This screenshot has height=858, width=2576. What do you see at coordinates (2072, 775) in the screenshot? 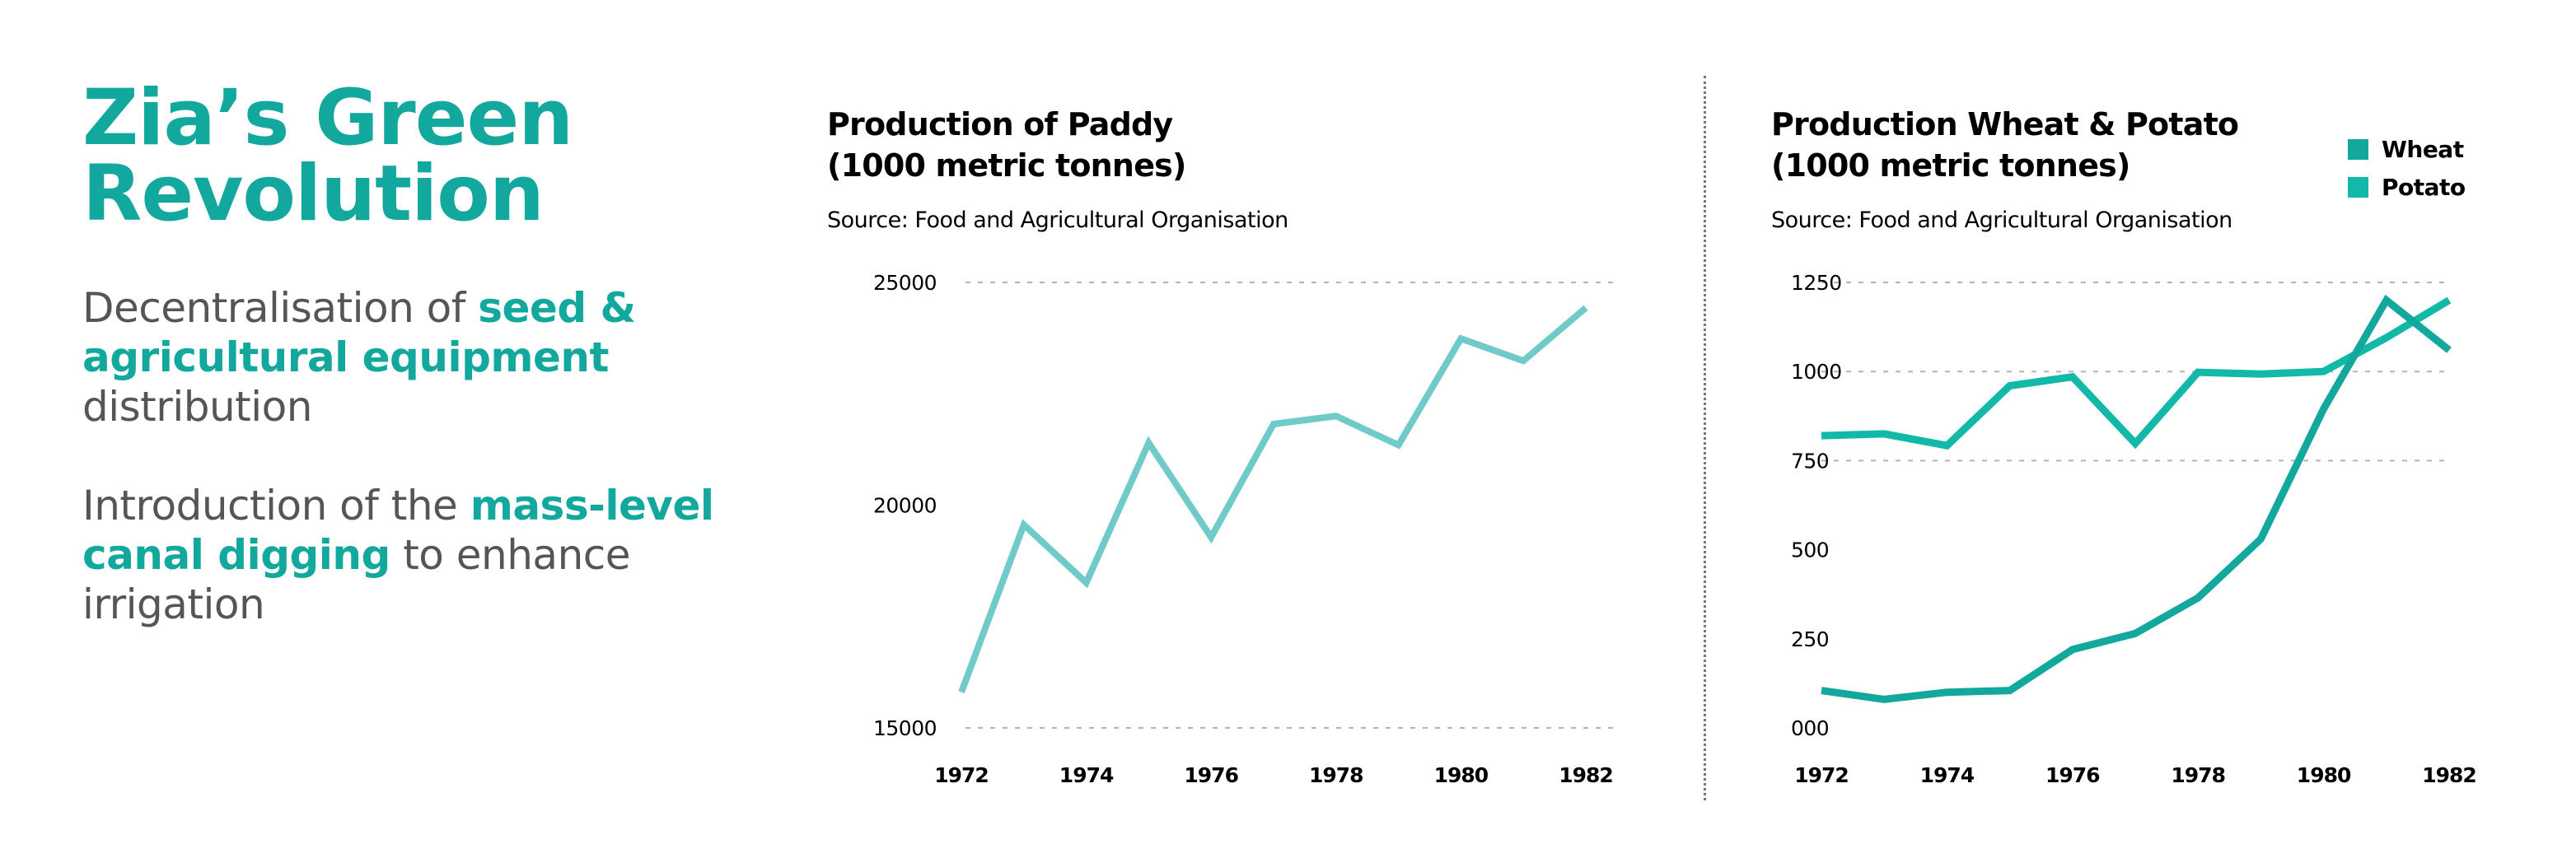
I see `wheat-potato-x-tick-label: 1976` at bounding box center [2072, 775].